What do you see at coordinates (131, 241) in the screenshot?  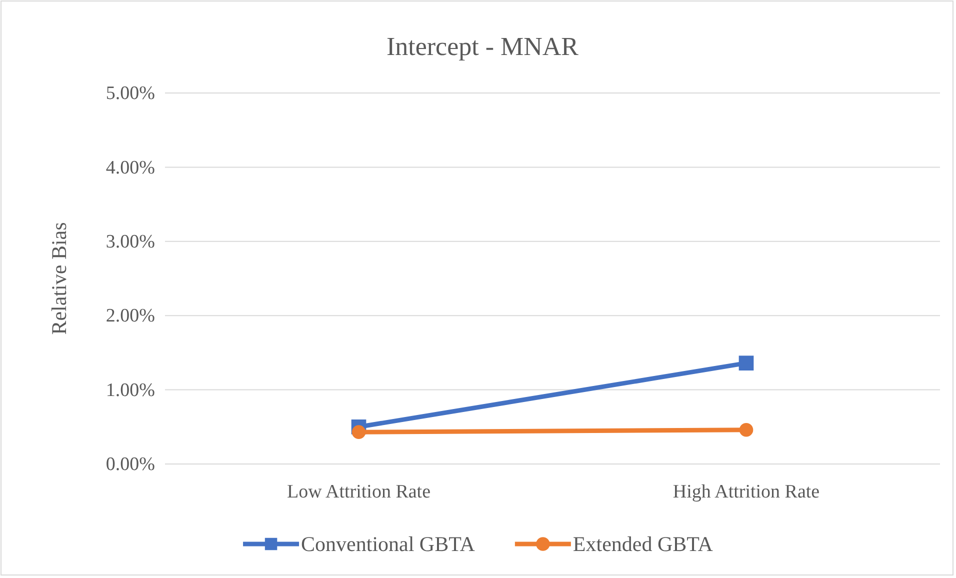 I see `y-tick-label: 3.00%` at bounding box center [131, 241].